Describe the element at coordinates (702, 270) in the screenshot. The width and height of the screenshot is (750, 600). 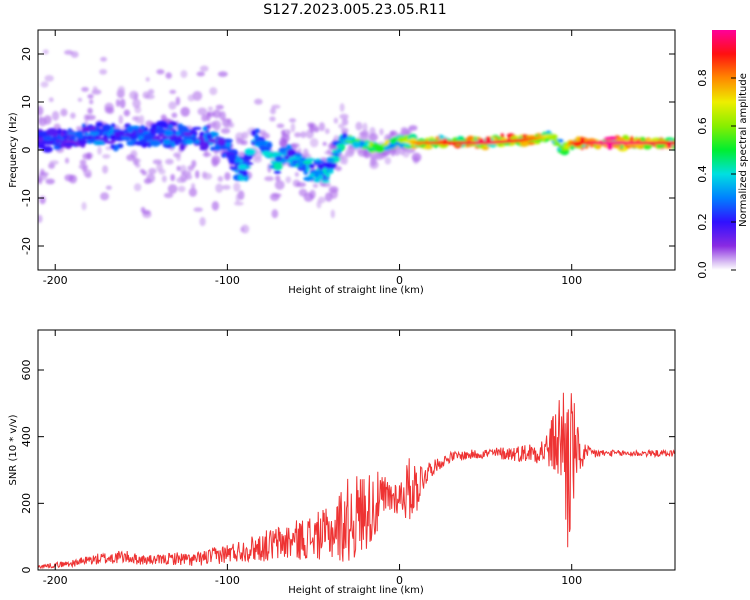
I see `colorbar-tick-label: 0.0` at that location.